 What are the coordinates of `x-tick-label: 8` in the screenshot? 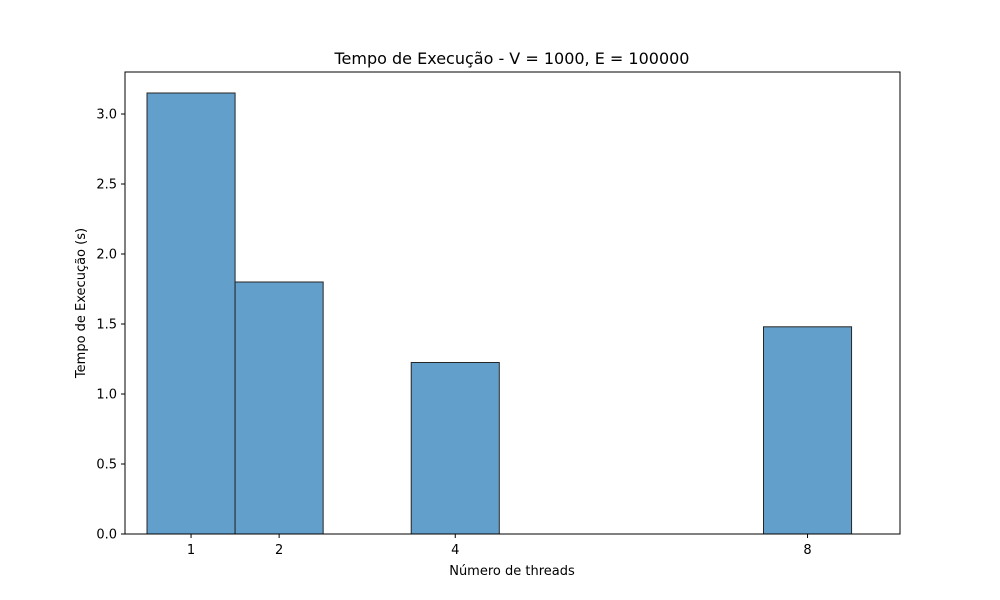 It's located at (807, 550).